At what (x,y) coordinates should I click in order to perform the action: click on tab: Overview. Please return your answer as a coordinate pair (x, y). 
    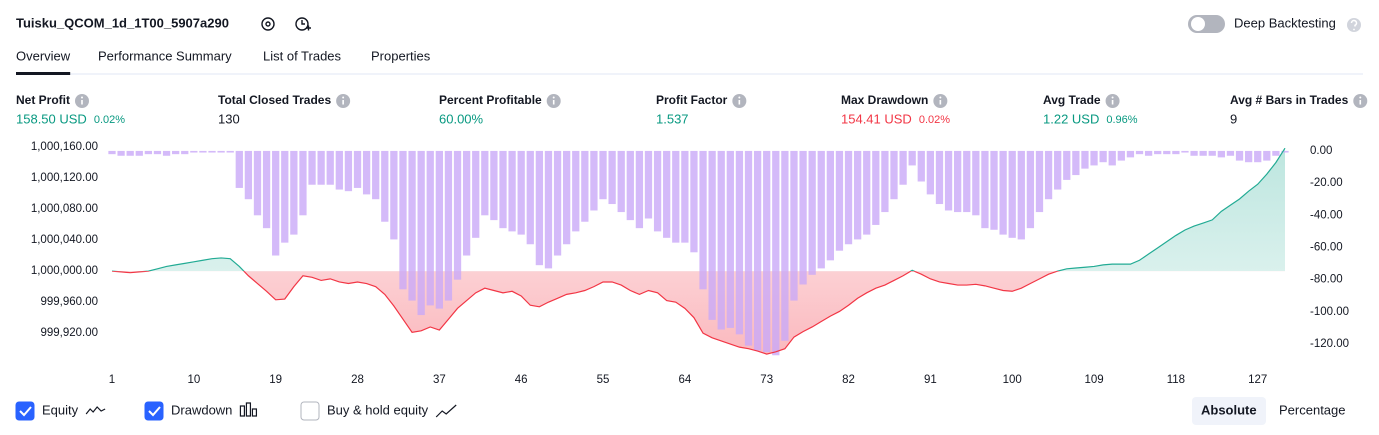
    Looking at the image, I should click on (43, 55).